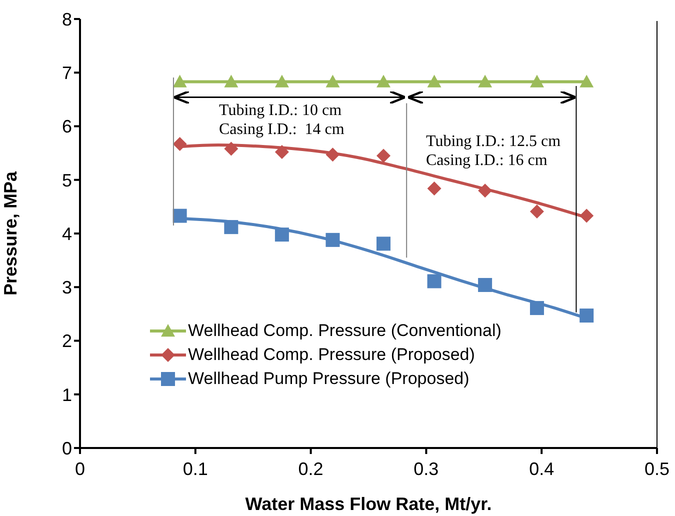 Image resolution: width=675 pixels, height=516 pixels. Describe the element at coordinates (67, 448) in the screenshot. I see `y-tick-label: 0` at that location.